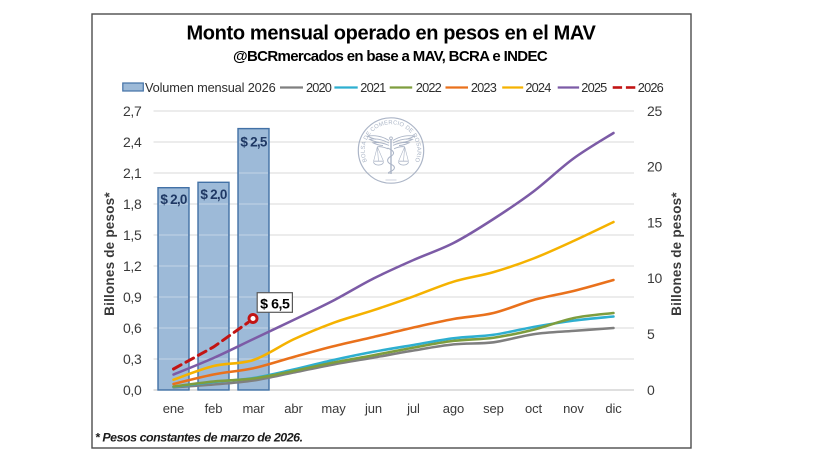 This screenshot has width=828, height=459. Describe the element at coordinates (214, 408) in the screenshot. I see `svg-text: feb` at that location.